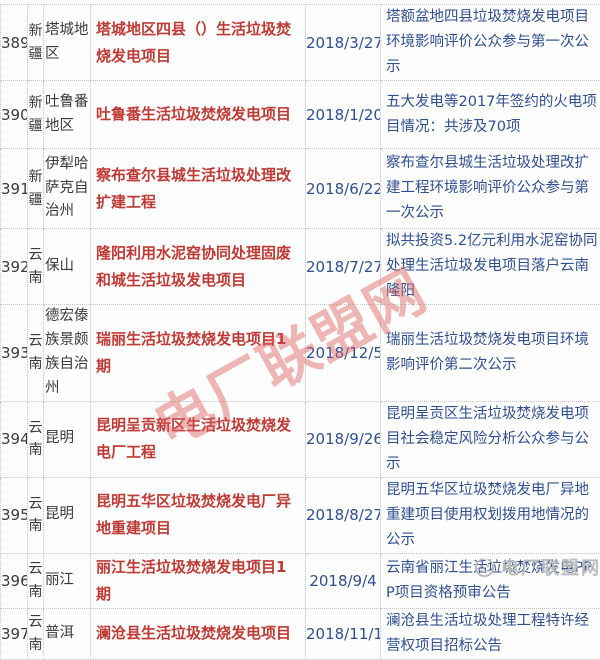  Describe the element at coordinates (198, 633) in the screenshot. I see `project-name-link: 澜沧县生活垃圾焚烧发电项目` at that location.